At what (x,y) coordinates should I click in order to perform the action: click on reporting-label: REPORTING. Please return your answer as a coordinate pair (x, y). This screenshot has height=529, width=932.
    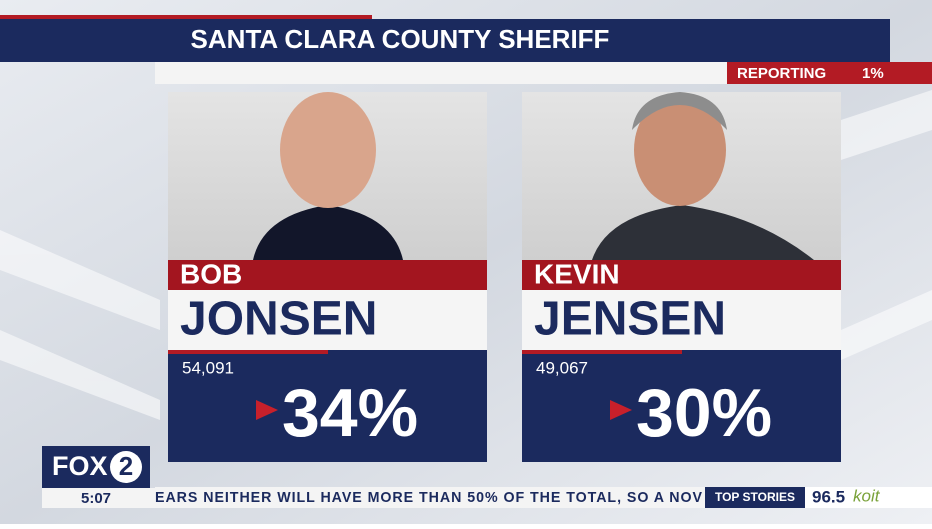
    Looking at the image, I should click on (781, 73).